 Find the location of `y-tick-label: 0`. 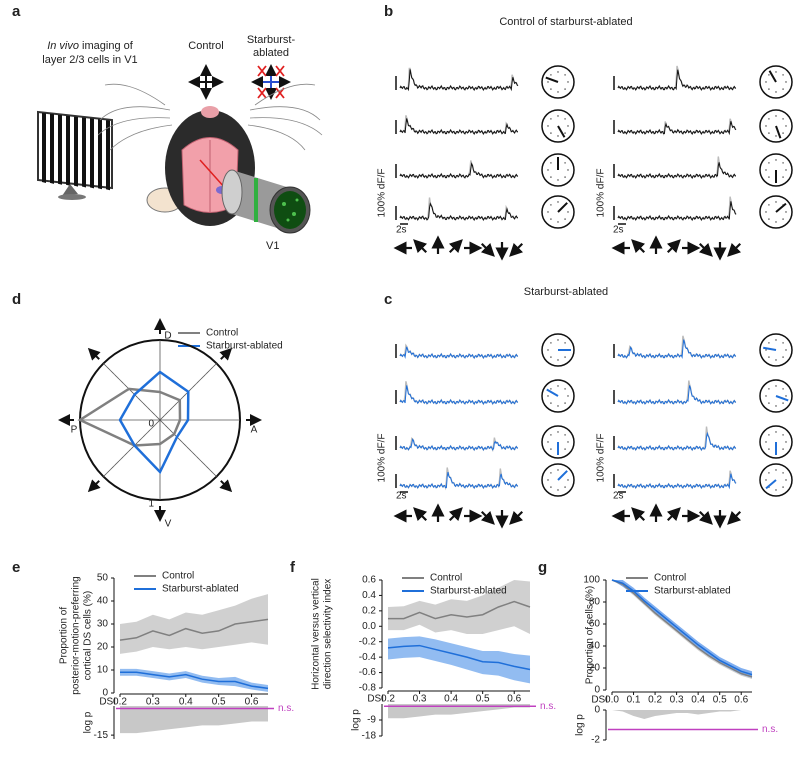

y-tick-label: 0 is located at coordinates (105, 693).